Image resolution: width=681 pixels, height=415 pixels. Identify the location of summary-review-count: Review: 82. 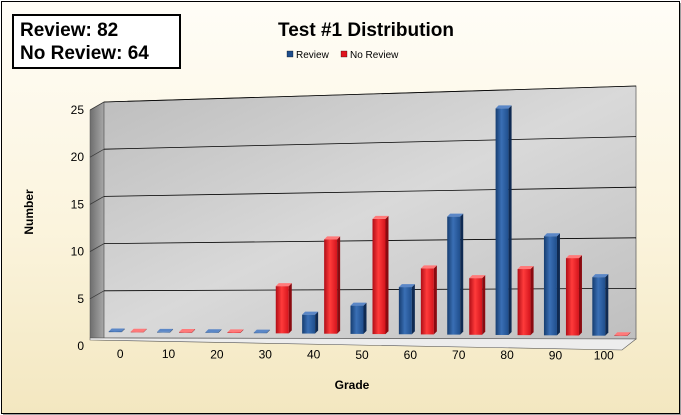
(69, 30).